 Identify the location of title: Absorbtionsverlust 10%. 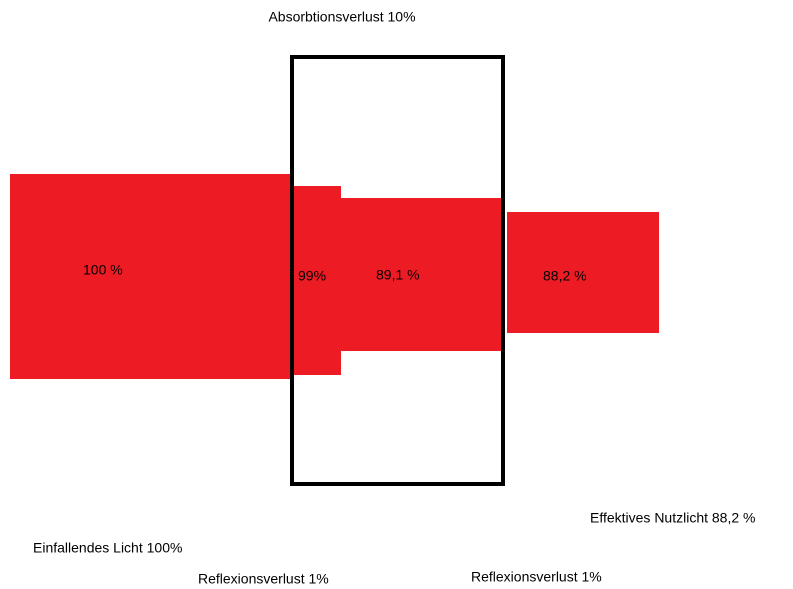
(341, 17).